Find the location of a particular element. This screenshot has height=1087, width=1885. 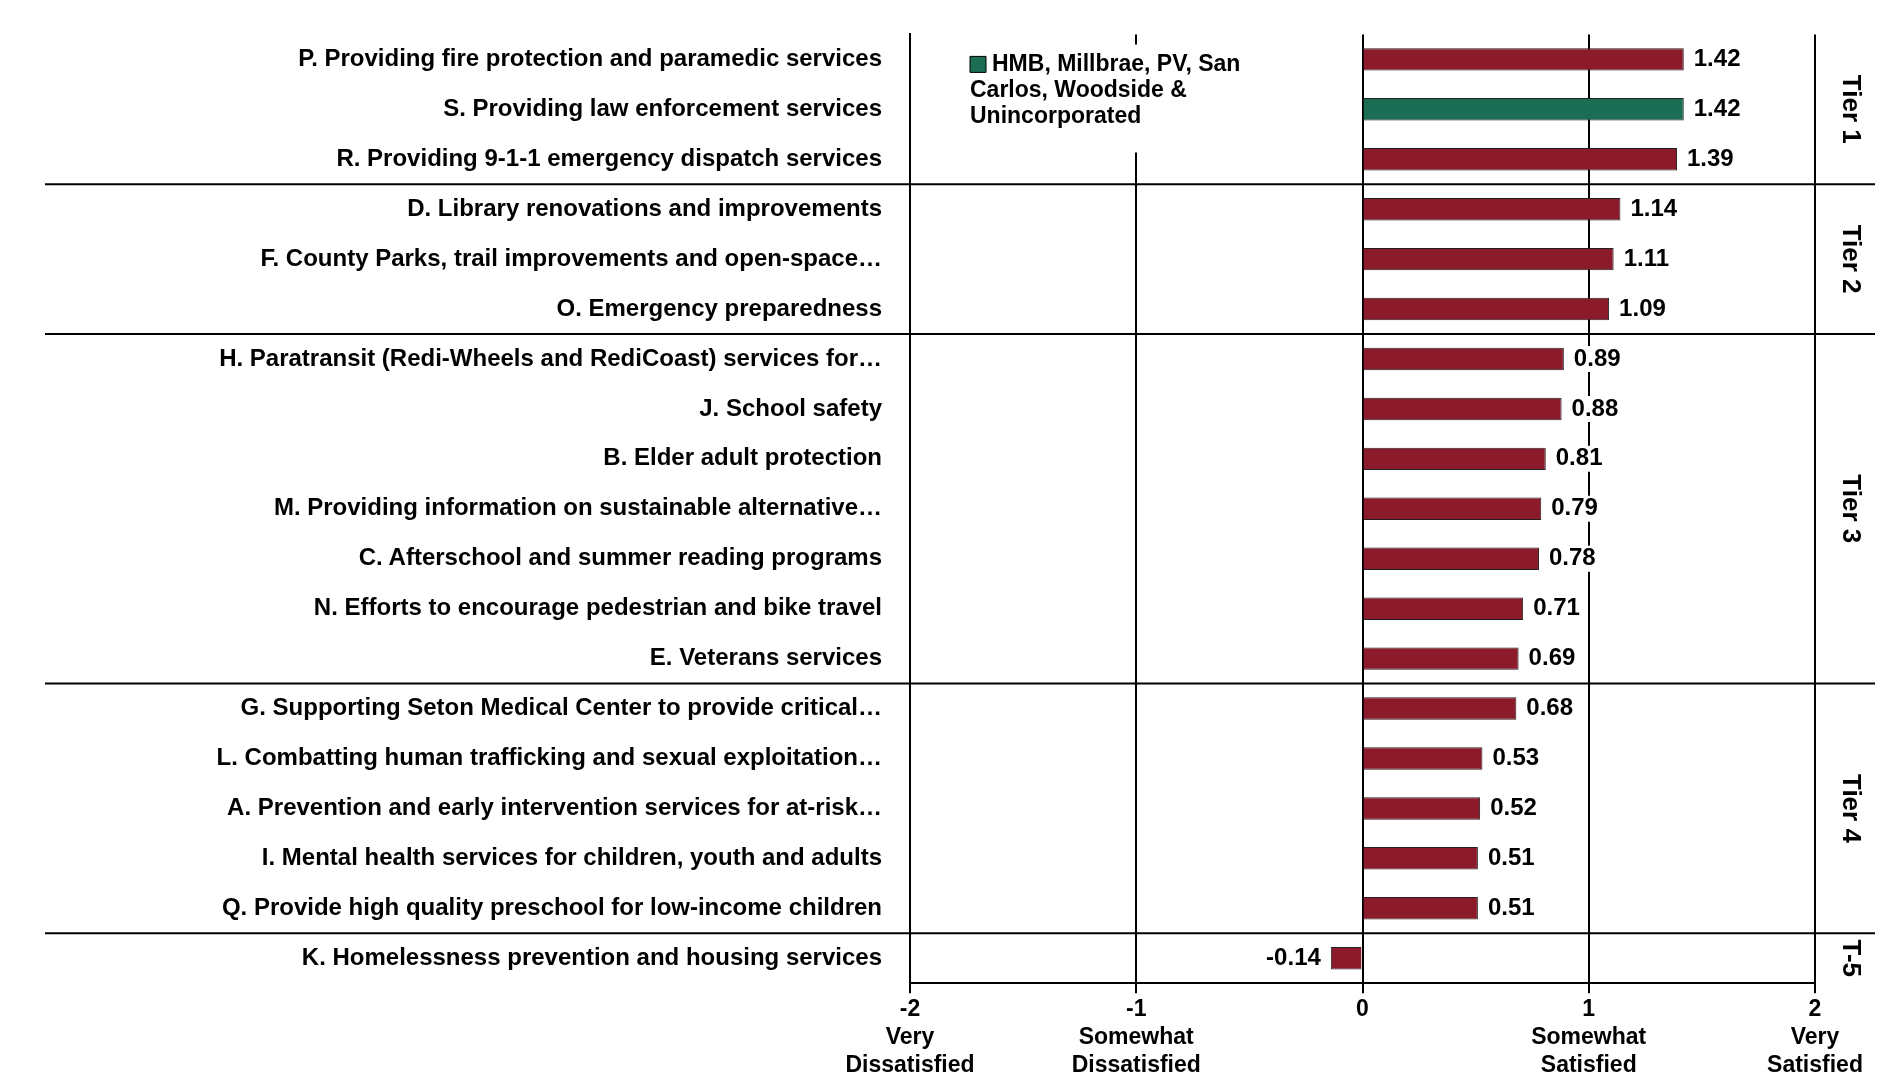

x-tick-label: 1 Somewhat Satisfied is located at coordinates (1589, 1036).